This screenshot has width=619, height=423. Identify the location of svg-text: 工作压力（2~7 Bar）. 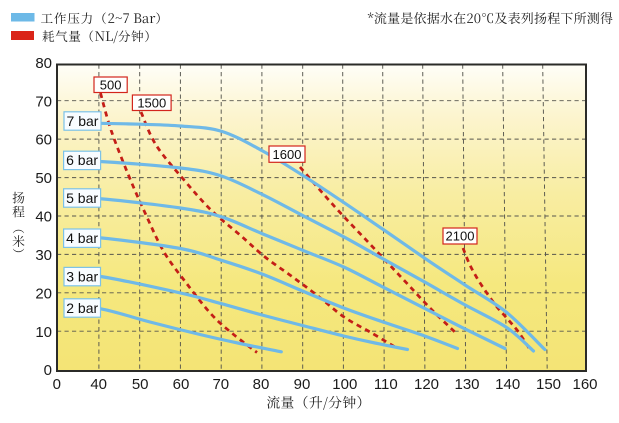
(105, 17).